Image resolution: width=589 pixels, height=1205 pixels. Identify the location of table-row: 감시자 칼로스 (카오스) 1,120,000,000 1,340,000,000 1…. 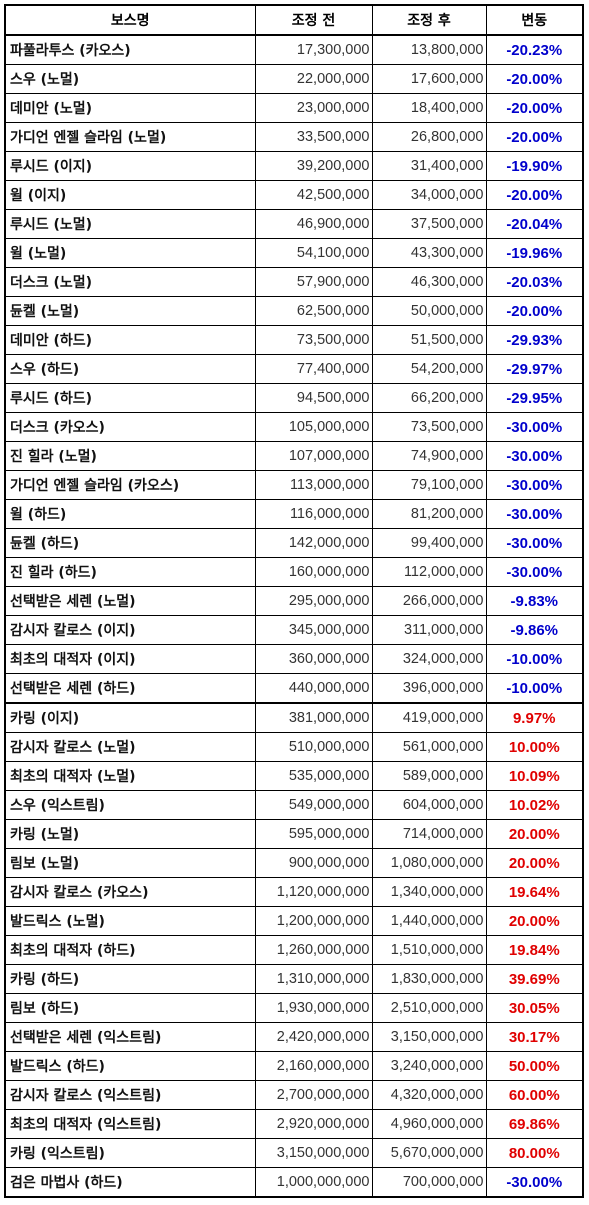
(294, 892).